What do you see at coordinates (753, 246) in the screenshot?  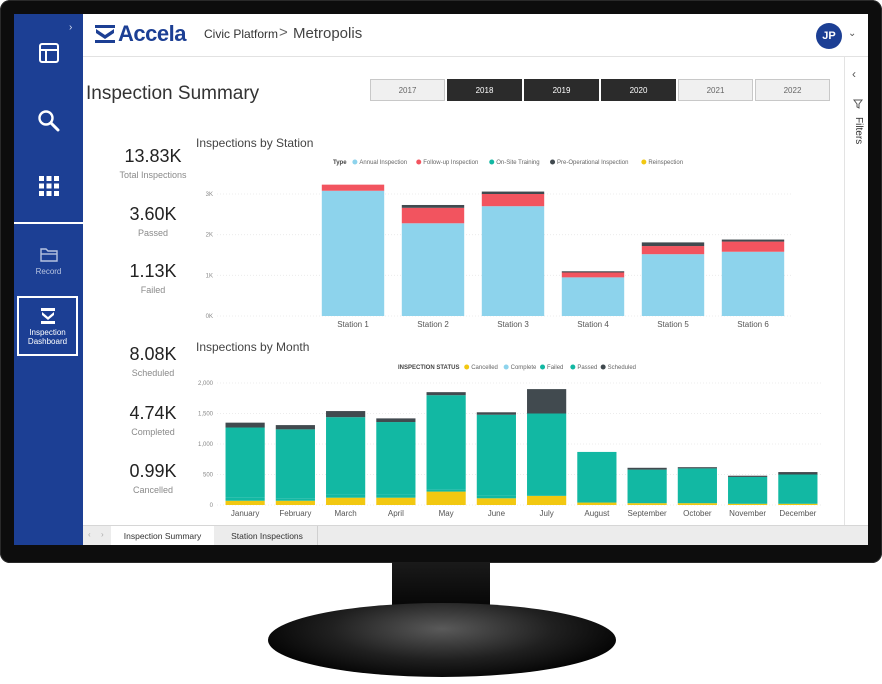 I see `bar-station-6-follow-up-inspection` at bounding box center [753, 246].